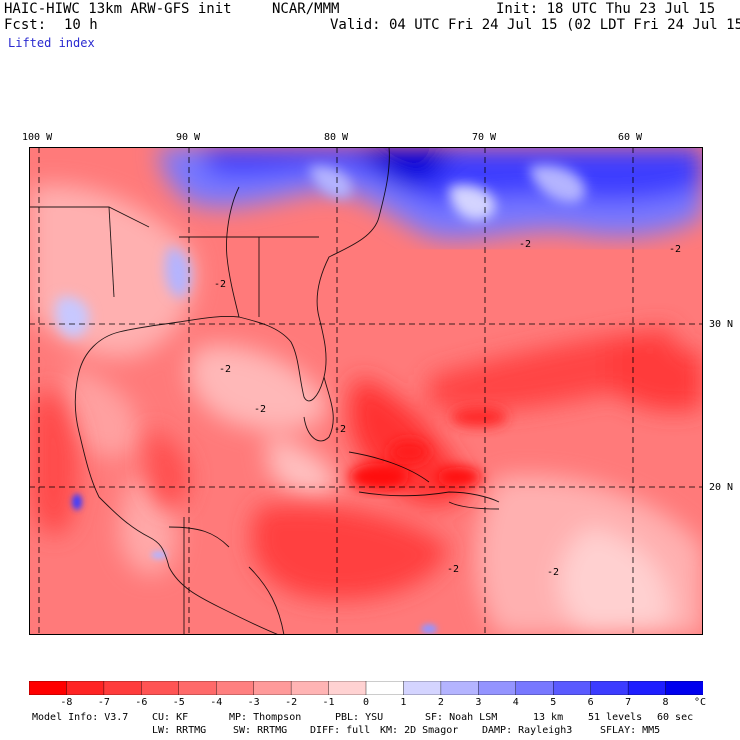 This screenshot has height=740, width=740. What do you see at coordinates (665, 702) in the screenshot?
I see `colorbar-label: 8` at bounding box center [665, 702].